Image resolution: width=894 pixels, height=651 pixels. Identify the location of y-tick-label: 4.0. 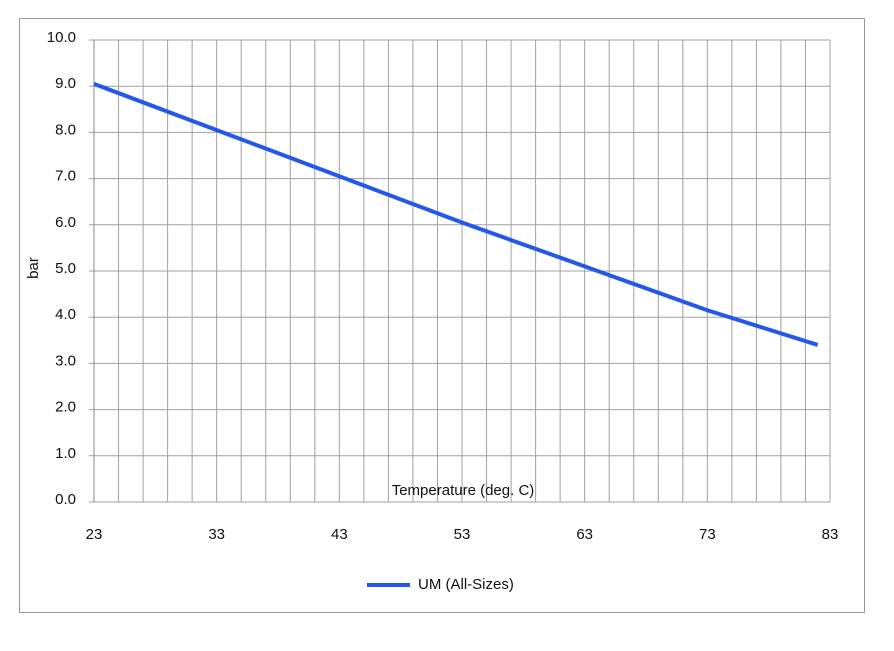
(65, 314).